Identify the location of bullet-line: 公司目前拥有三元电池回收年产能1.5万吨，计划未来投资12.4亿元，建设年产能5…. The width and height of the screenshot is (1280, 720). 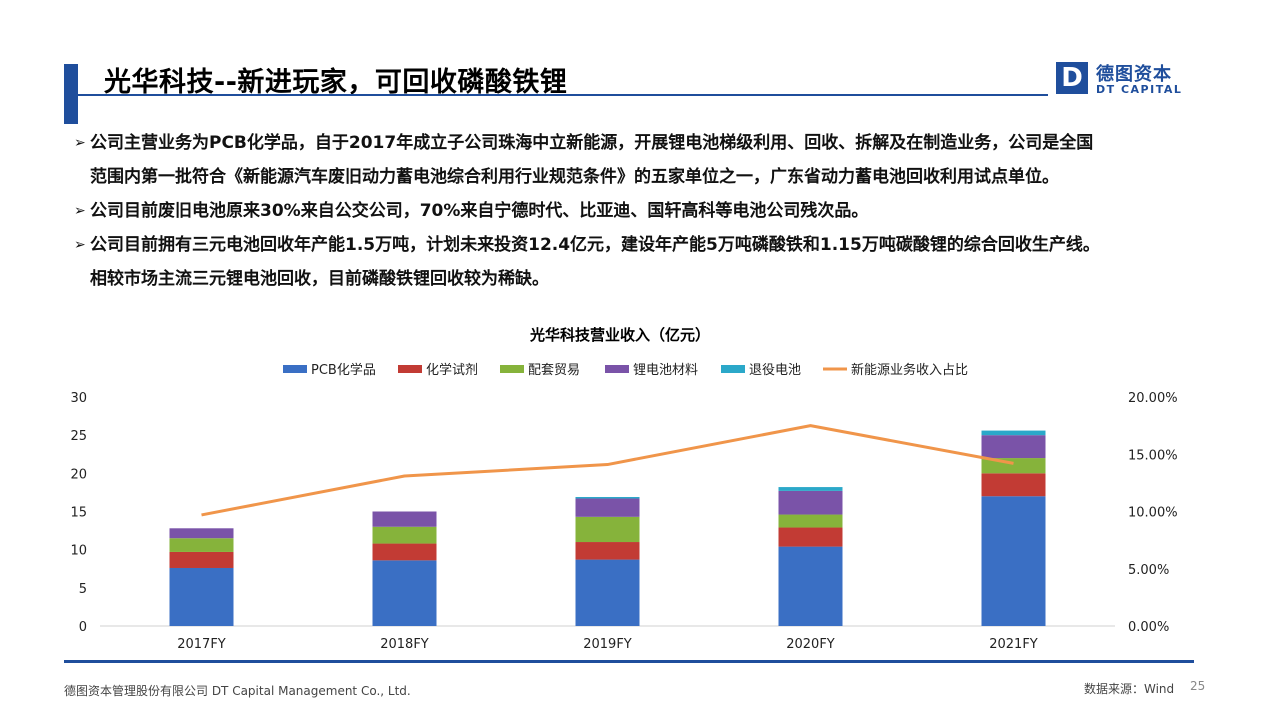
(595, 245).